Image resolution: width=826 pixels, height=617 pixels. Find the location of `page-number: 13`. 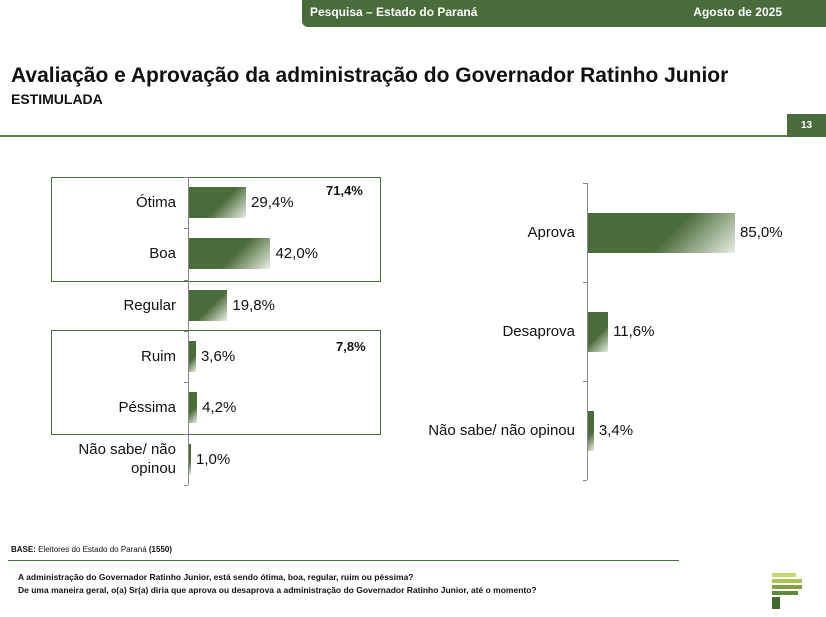

page-number: 13 is located at coordinates (806, 125).